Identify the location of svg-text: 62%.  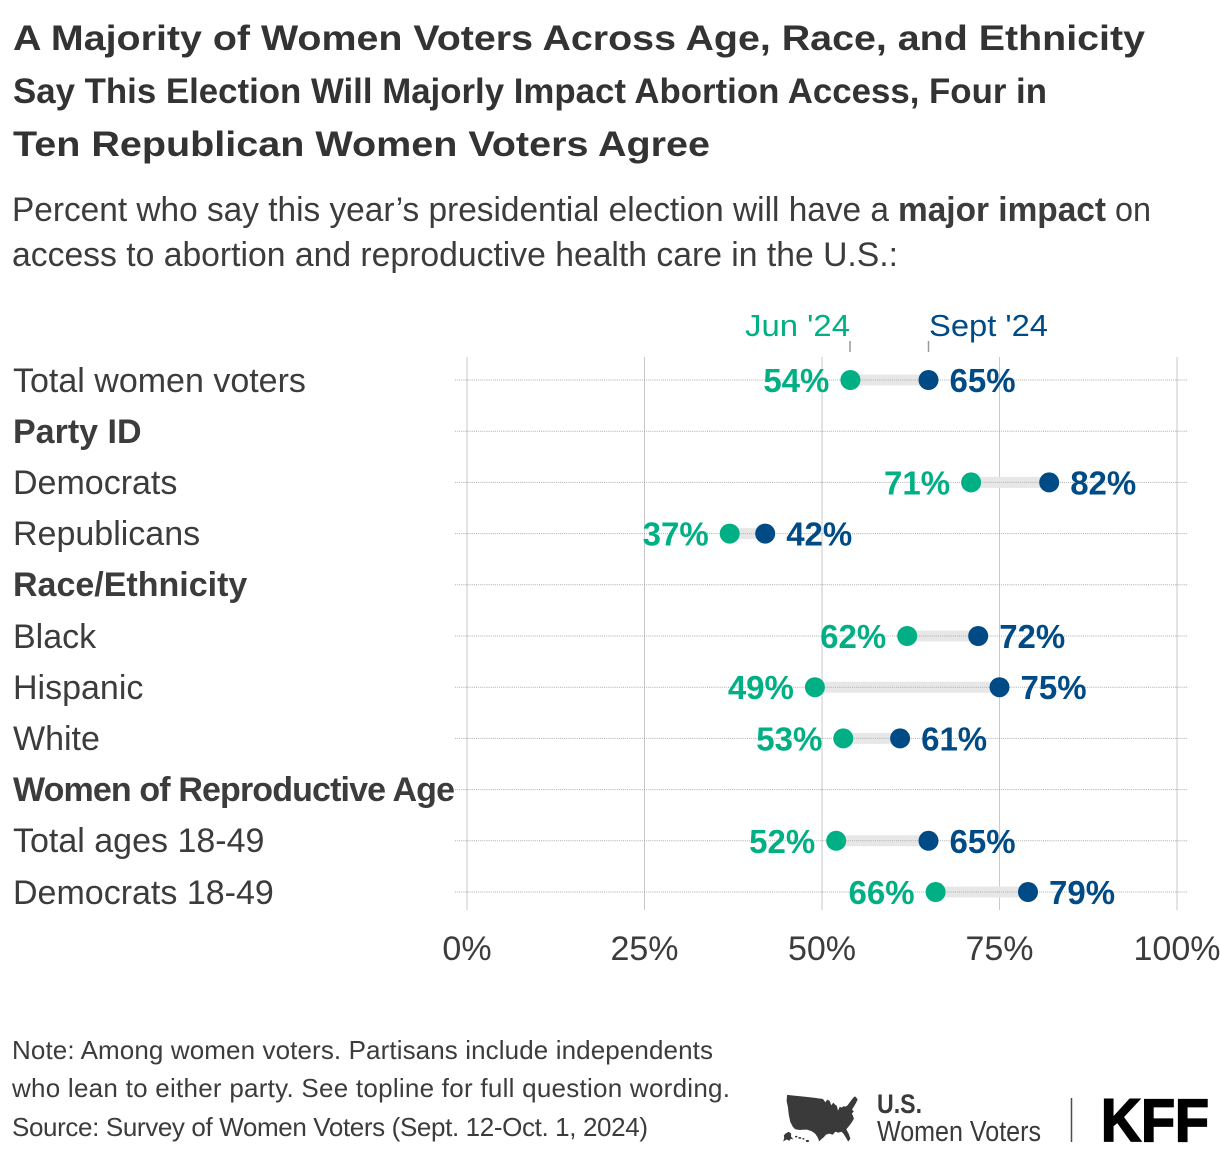
(853, 636).